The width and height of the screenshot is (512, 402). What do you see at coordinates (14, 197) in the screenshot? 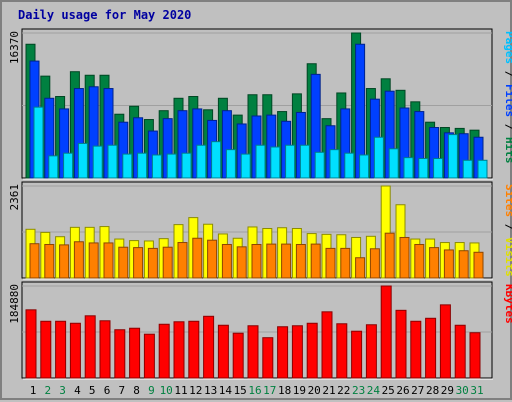
I see `y-max-label-visits-sites: 2361` at bounding box center [14, 197].